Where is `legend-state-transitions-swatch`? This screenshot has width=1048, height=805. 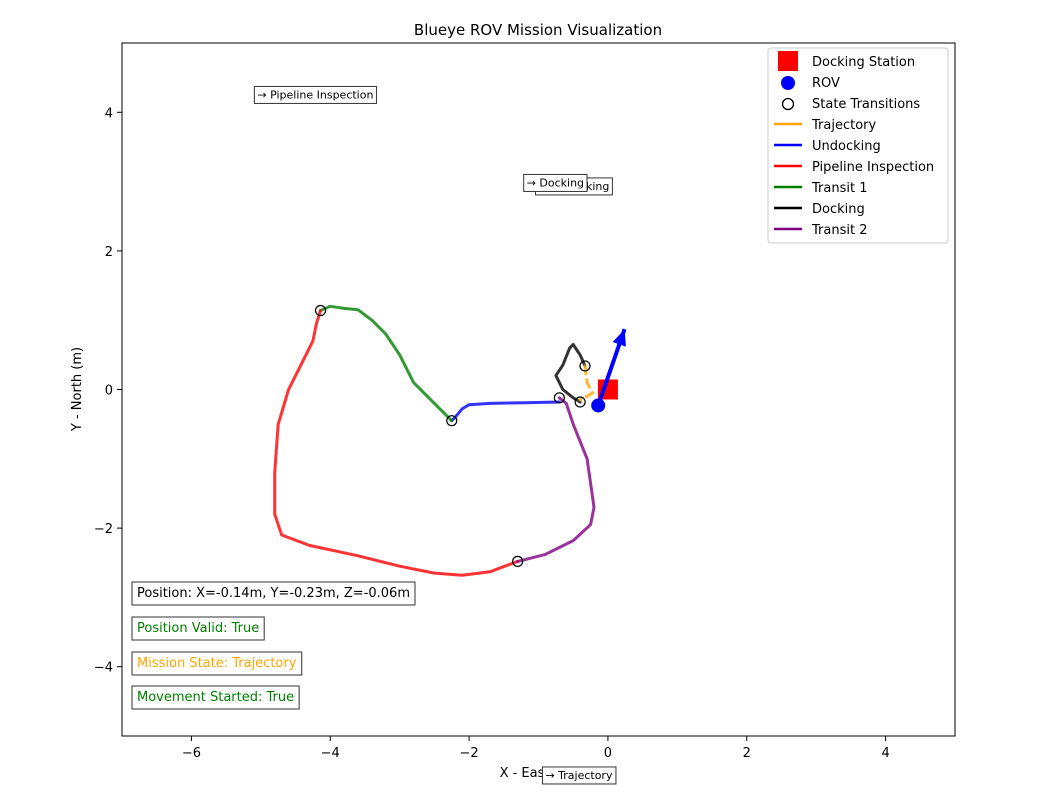 legend-state-transitions-swatch is located at coordinates (788, 104).